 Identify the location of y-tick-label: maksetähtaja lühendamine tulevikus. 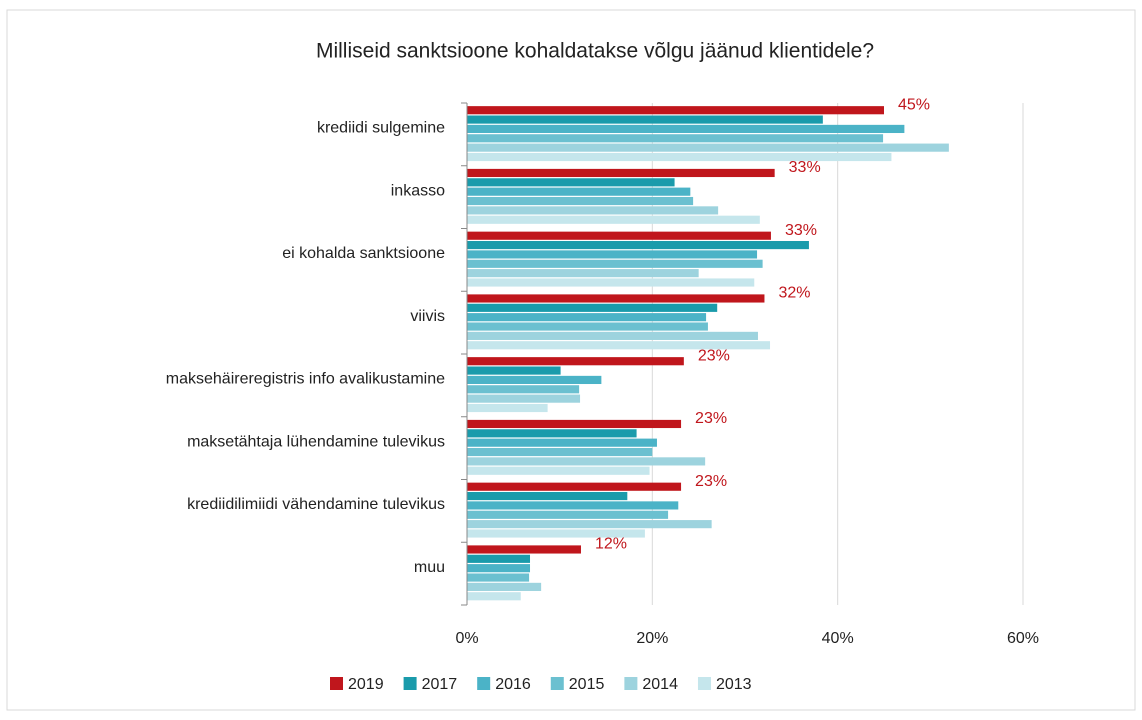
(316, 441).